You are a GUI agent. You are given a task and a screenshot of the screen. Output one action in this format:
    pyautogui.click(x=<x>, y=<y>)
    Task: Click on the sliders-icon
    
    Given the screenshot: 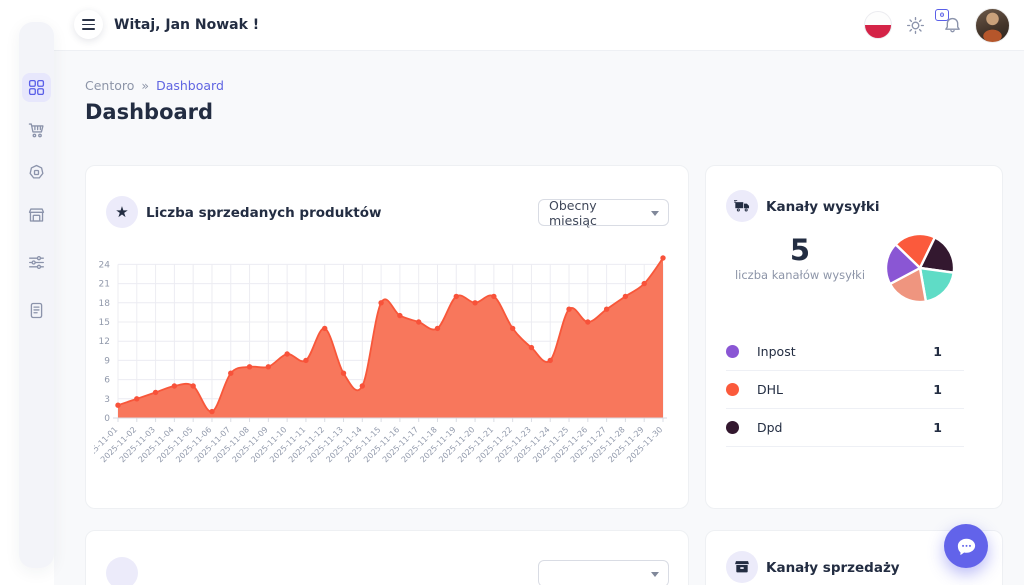 What is the action you would take?
    pyautogui.click(x=36, y=262)
    